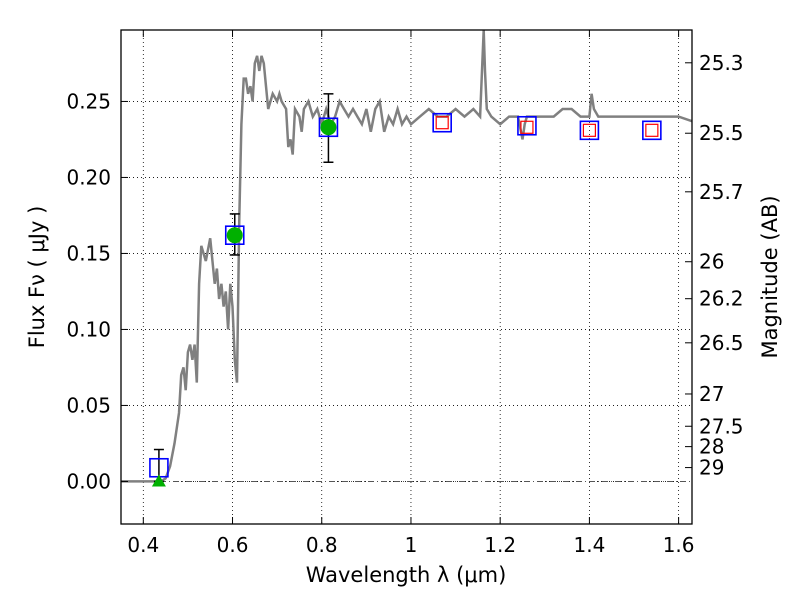  Describe the element at coordinates (158, 480) in the screenshot. I see `upper-limit-marker` at that location.